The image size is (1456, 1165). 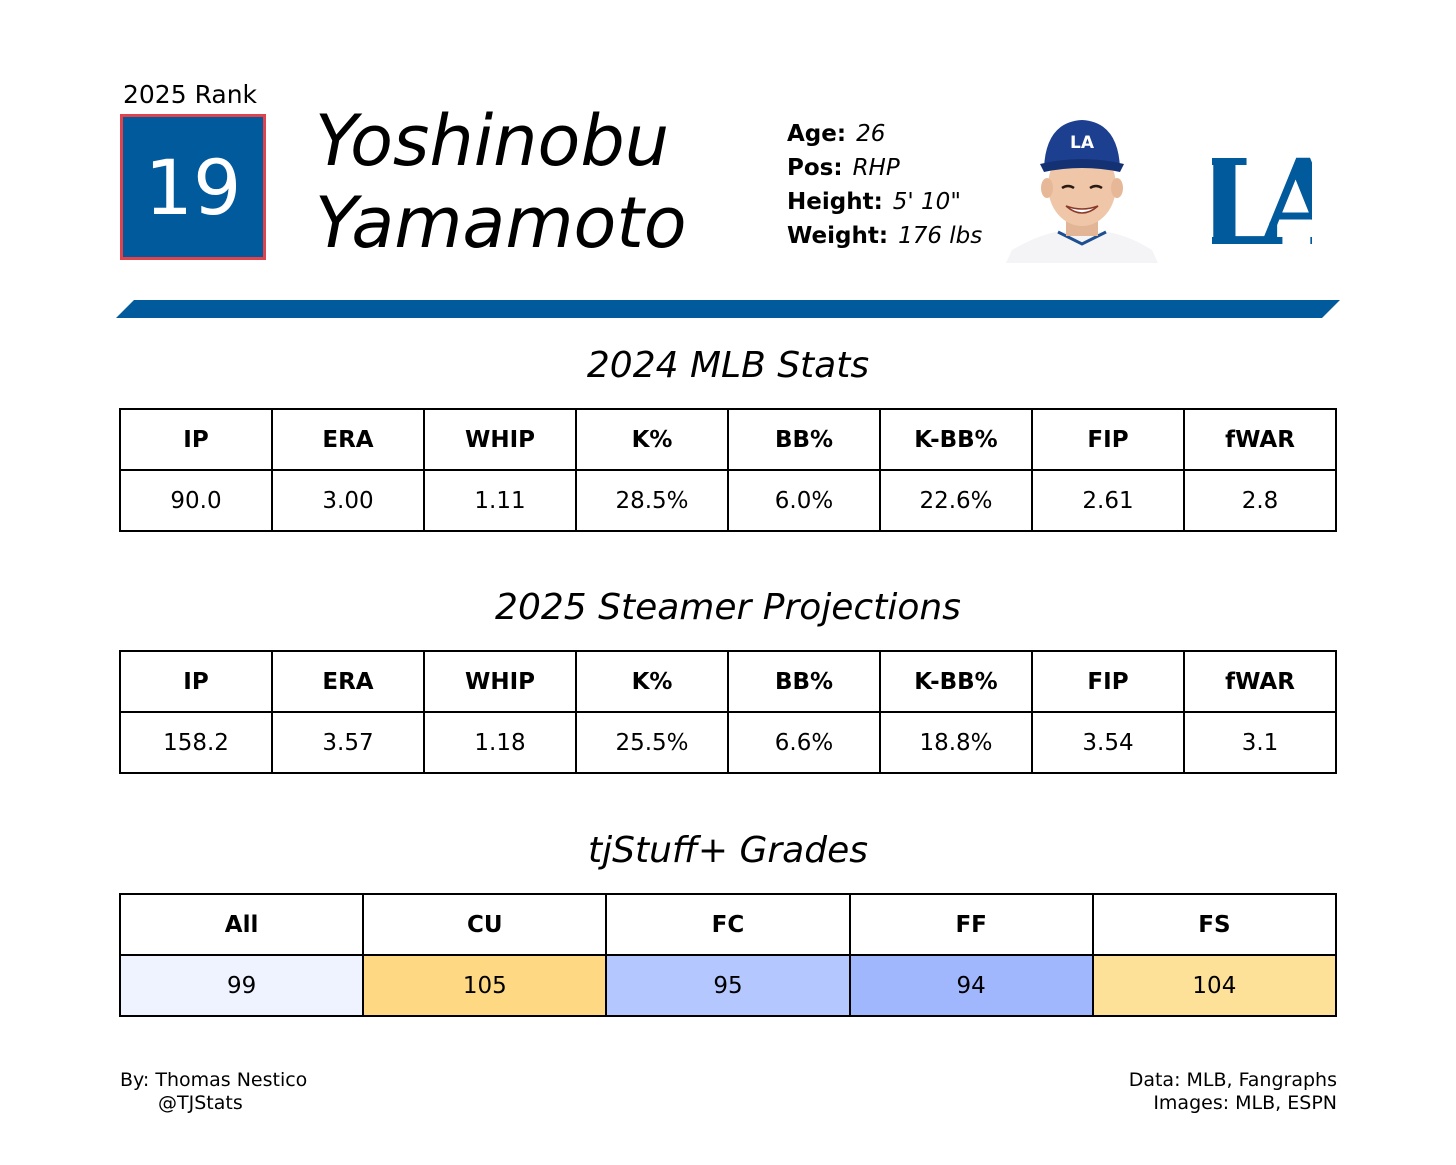 I want to click on grade-cell: 95, so click(x=728, y=985).